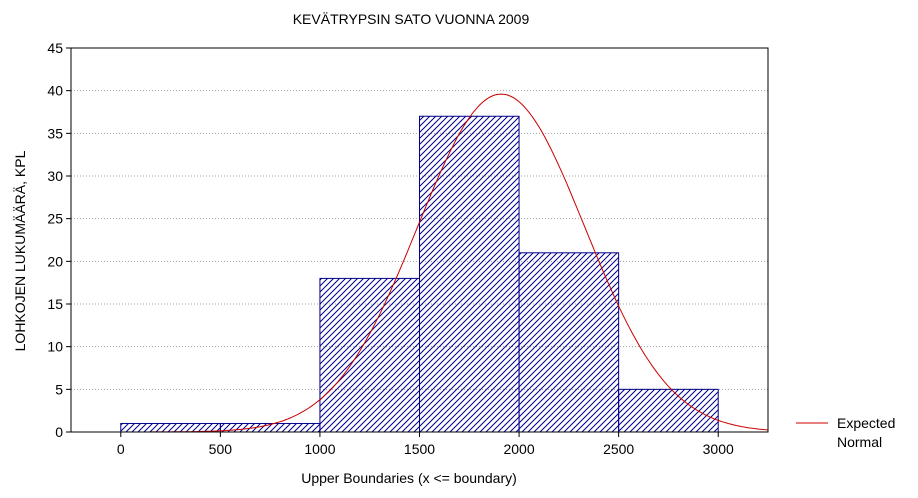  Describe the element at coordinates (55, 176) in the screenshot. I see `y-tick-label-30: 30` at that location.